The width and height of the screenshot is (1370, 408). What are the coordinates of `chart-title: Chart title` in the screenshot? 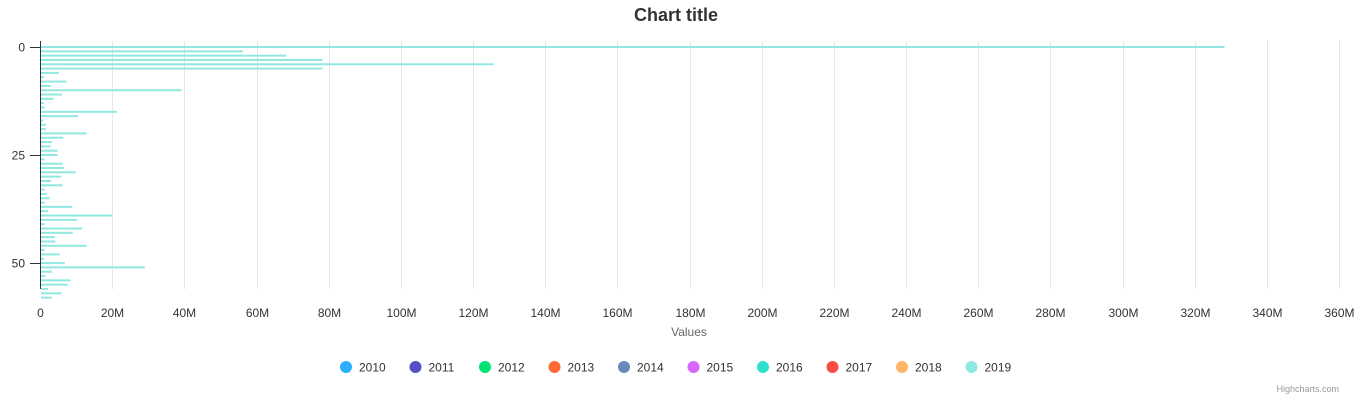 It's located at (676, 15).